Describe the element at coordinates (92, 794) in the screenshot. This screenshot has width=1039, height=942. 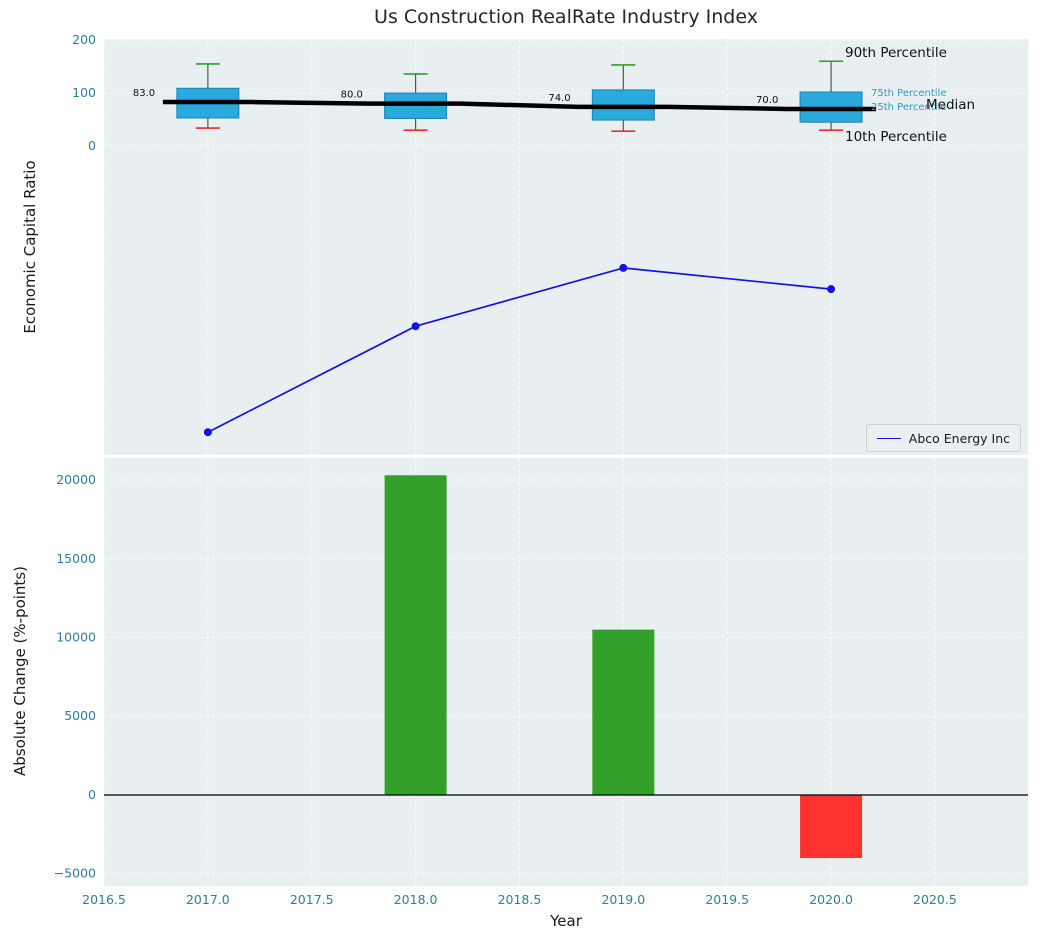
I see `bottom-y-tick-label: 0` at that location.